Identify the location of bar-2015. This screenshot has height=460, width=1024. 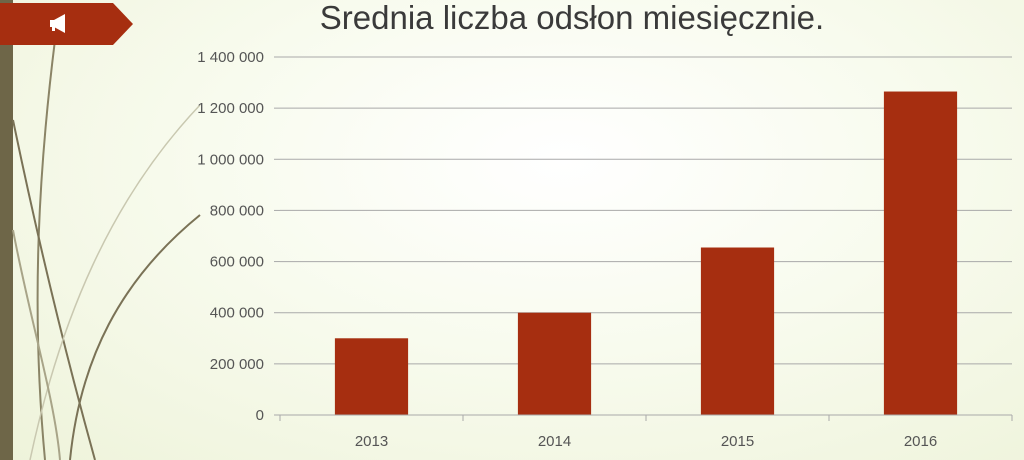
(737, 331).